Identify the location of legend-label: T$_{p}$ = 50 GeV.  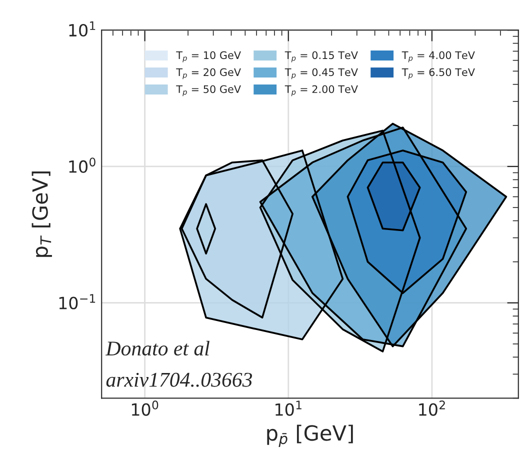
(208, 90).